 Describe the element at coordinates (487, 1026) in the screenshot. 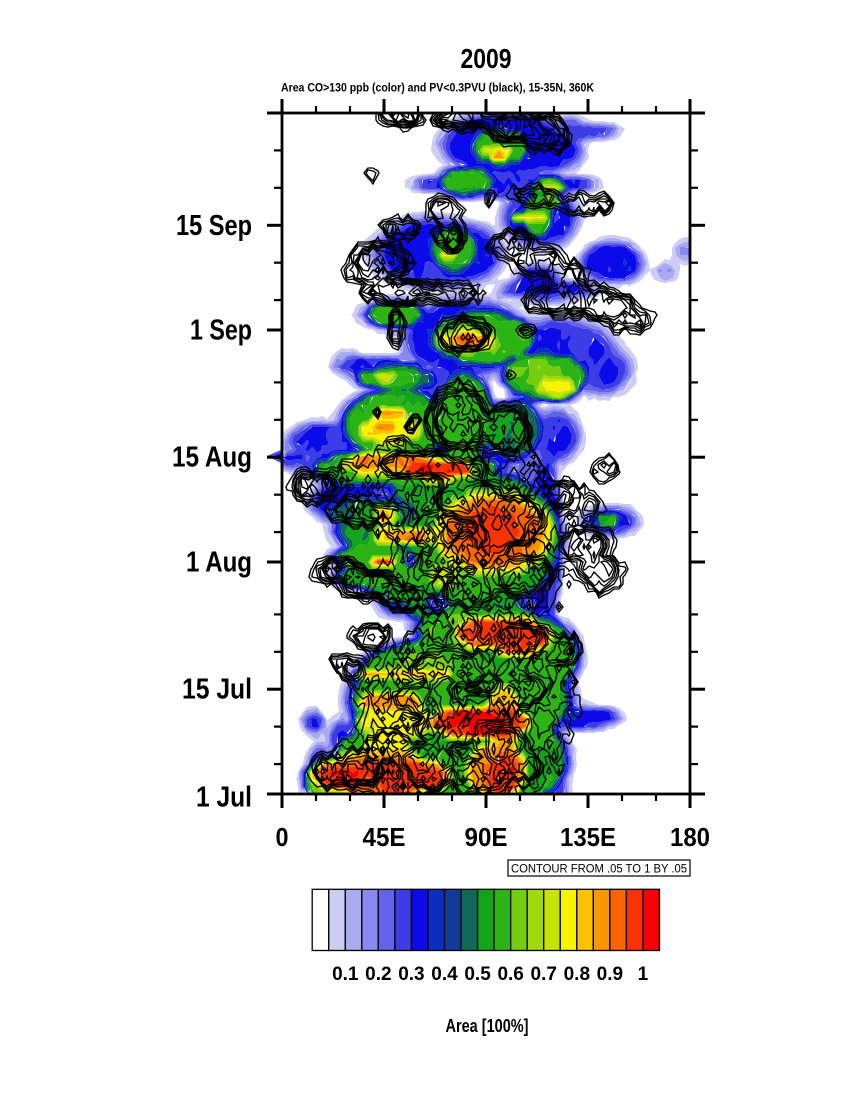

I see `svg-text: Area [100%]` at that location.